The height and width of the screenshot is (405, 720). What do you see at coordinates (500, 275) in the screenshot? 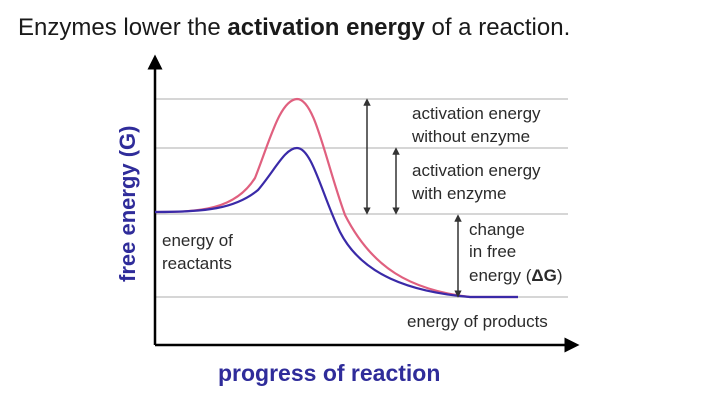
I see `delta-g-label-line3: energy (` at bounding box center [500, 275].